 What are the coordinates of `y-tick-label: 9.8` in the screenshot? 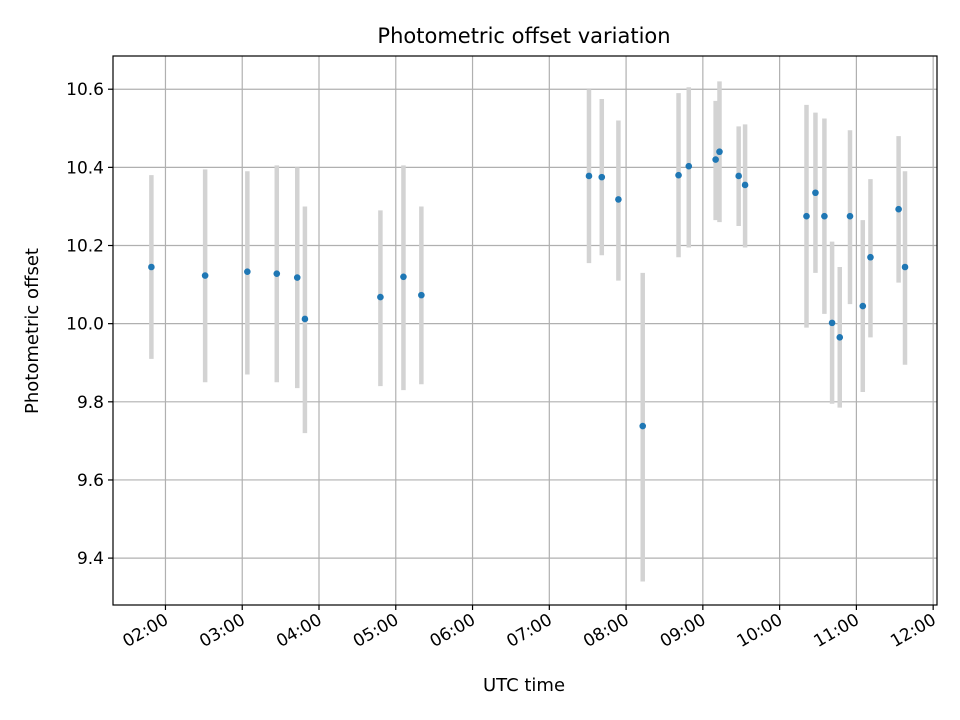 It's located at (90, 403).